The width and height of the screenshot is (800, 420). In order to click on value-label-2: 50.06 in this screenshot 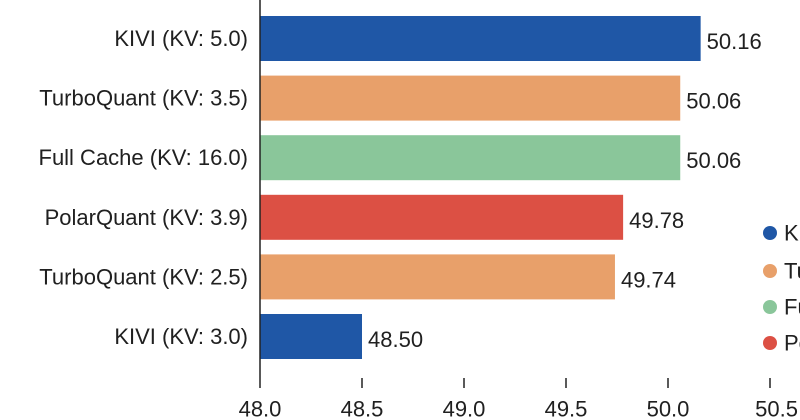, I will do `click(713, 160)`.